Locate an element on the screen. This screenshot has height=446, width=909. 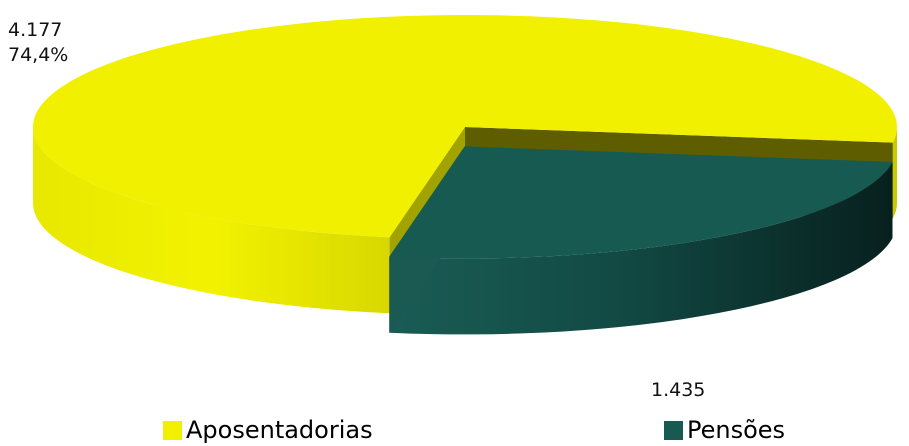
value-label-pensoes: 1.435 is located at coordinates (678, 390).